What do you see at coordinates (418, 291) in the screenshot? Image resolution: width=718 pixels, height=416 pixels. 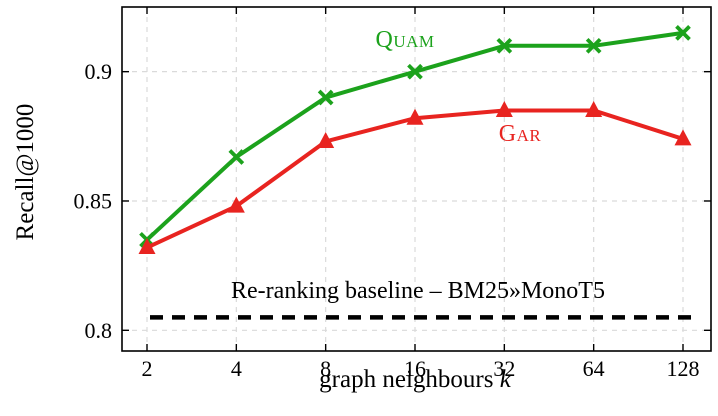 I see `baseline-annotation: Re-ranking baseline – BM25»MonoT5` at bounding box center [418, 291].